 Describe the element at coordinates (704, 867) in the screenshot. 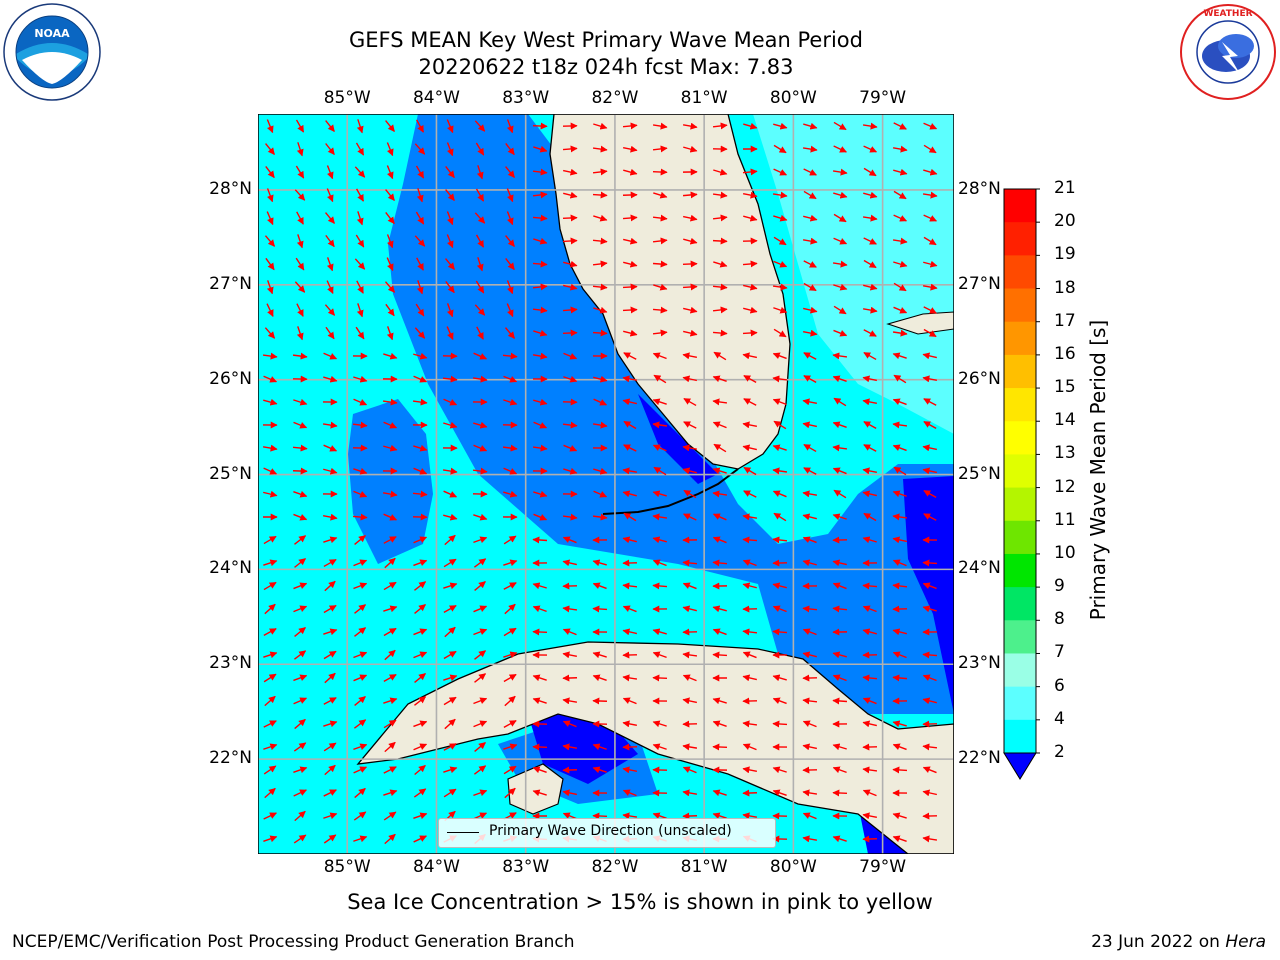

I see `lon-tick-label-bottom: 81°W` at that location.